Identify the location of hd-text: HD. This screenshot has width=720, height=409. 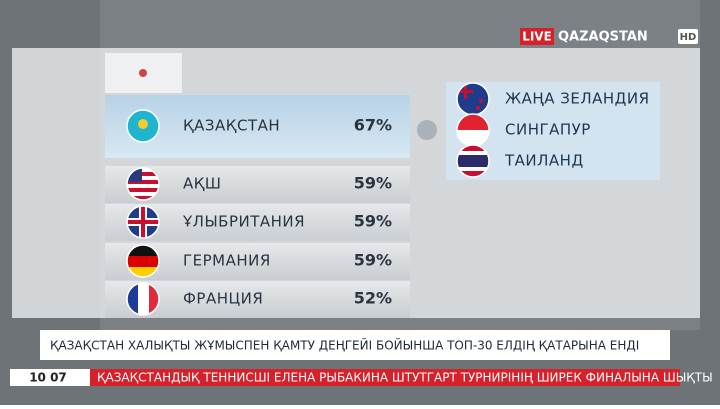
(688, 37).